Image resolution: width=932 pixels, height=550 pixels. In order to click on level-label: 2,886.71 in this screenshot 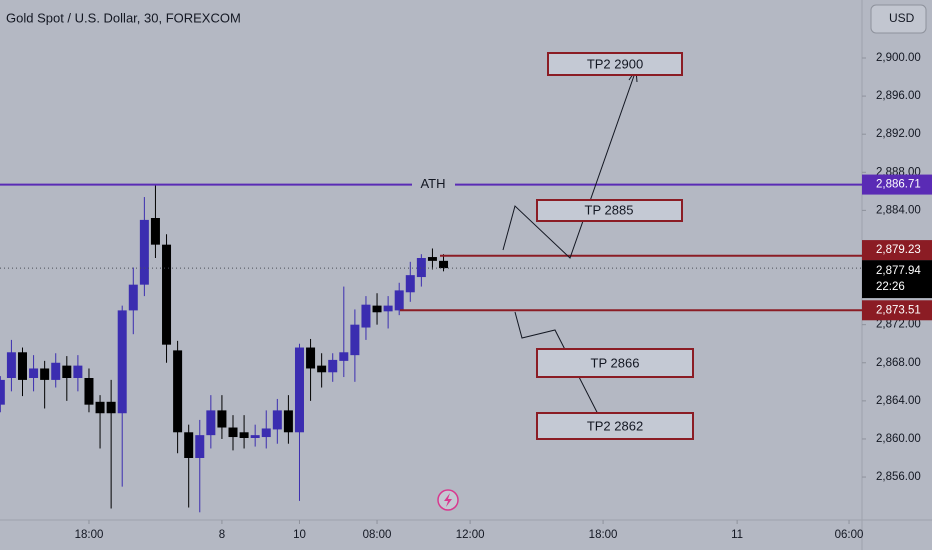, I will do `click(898, 185)`.